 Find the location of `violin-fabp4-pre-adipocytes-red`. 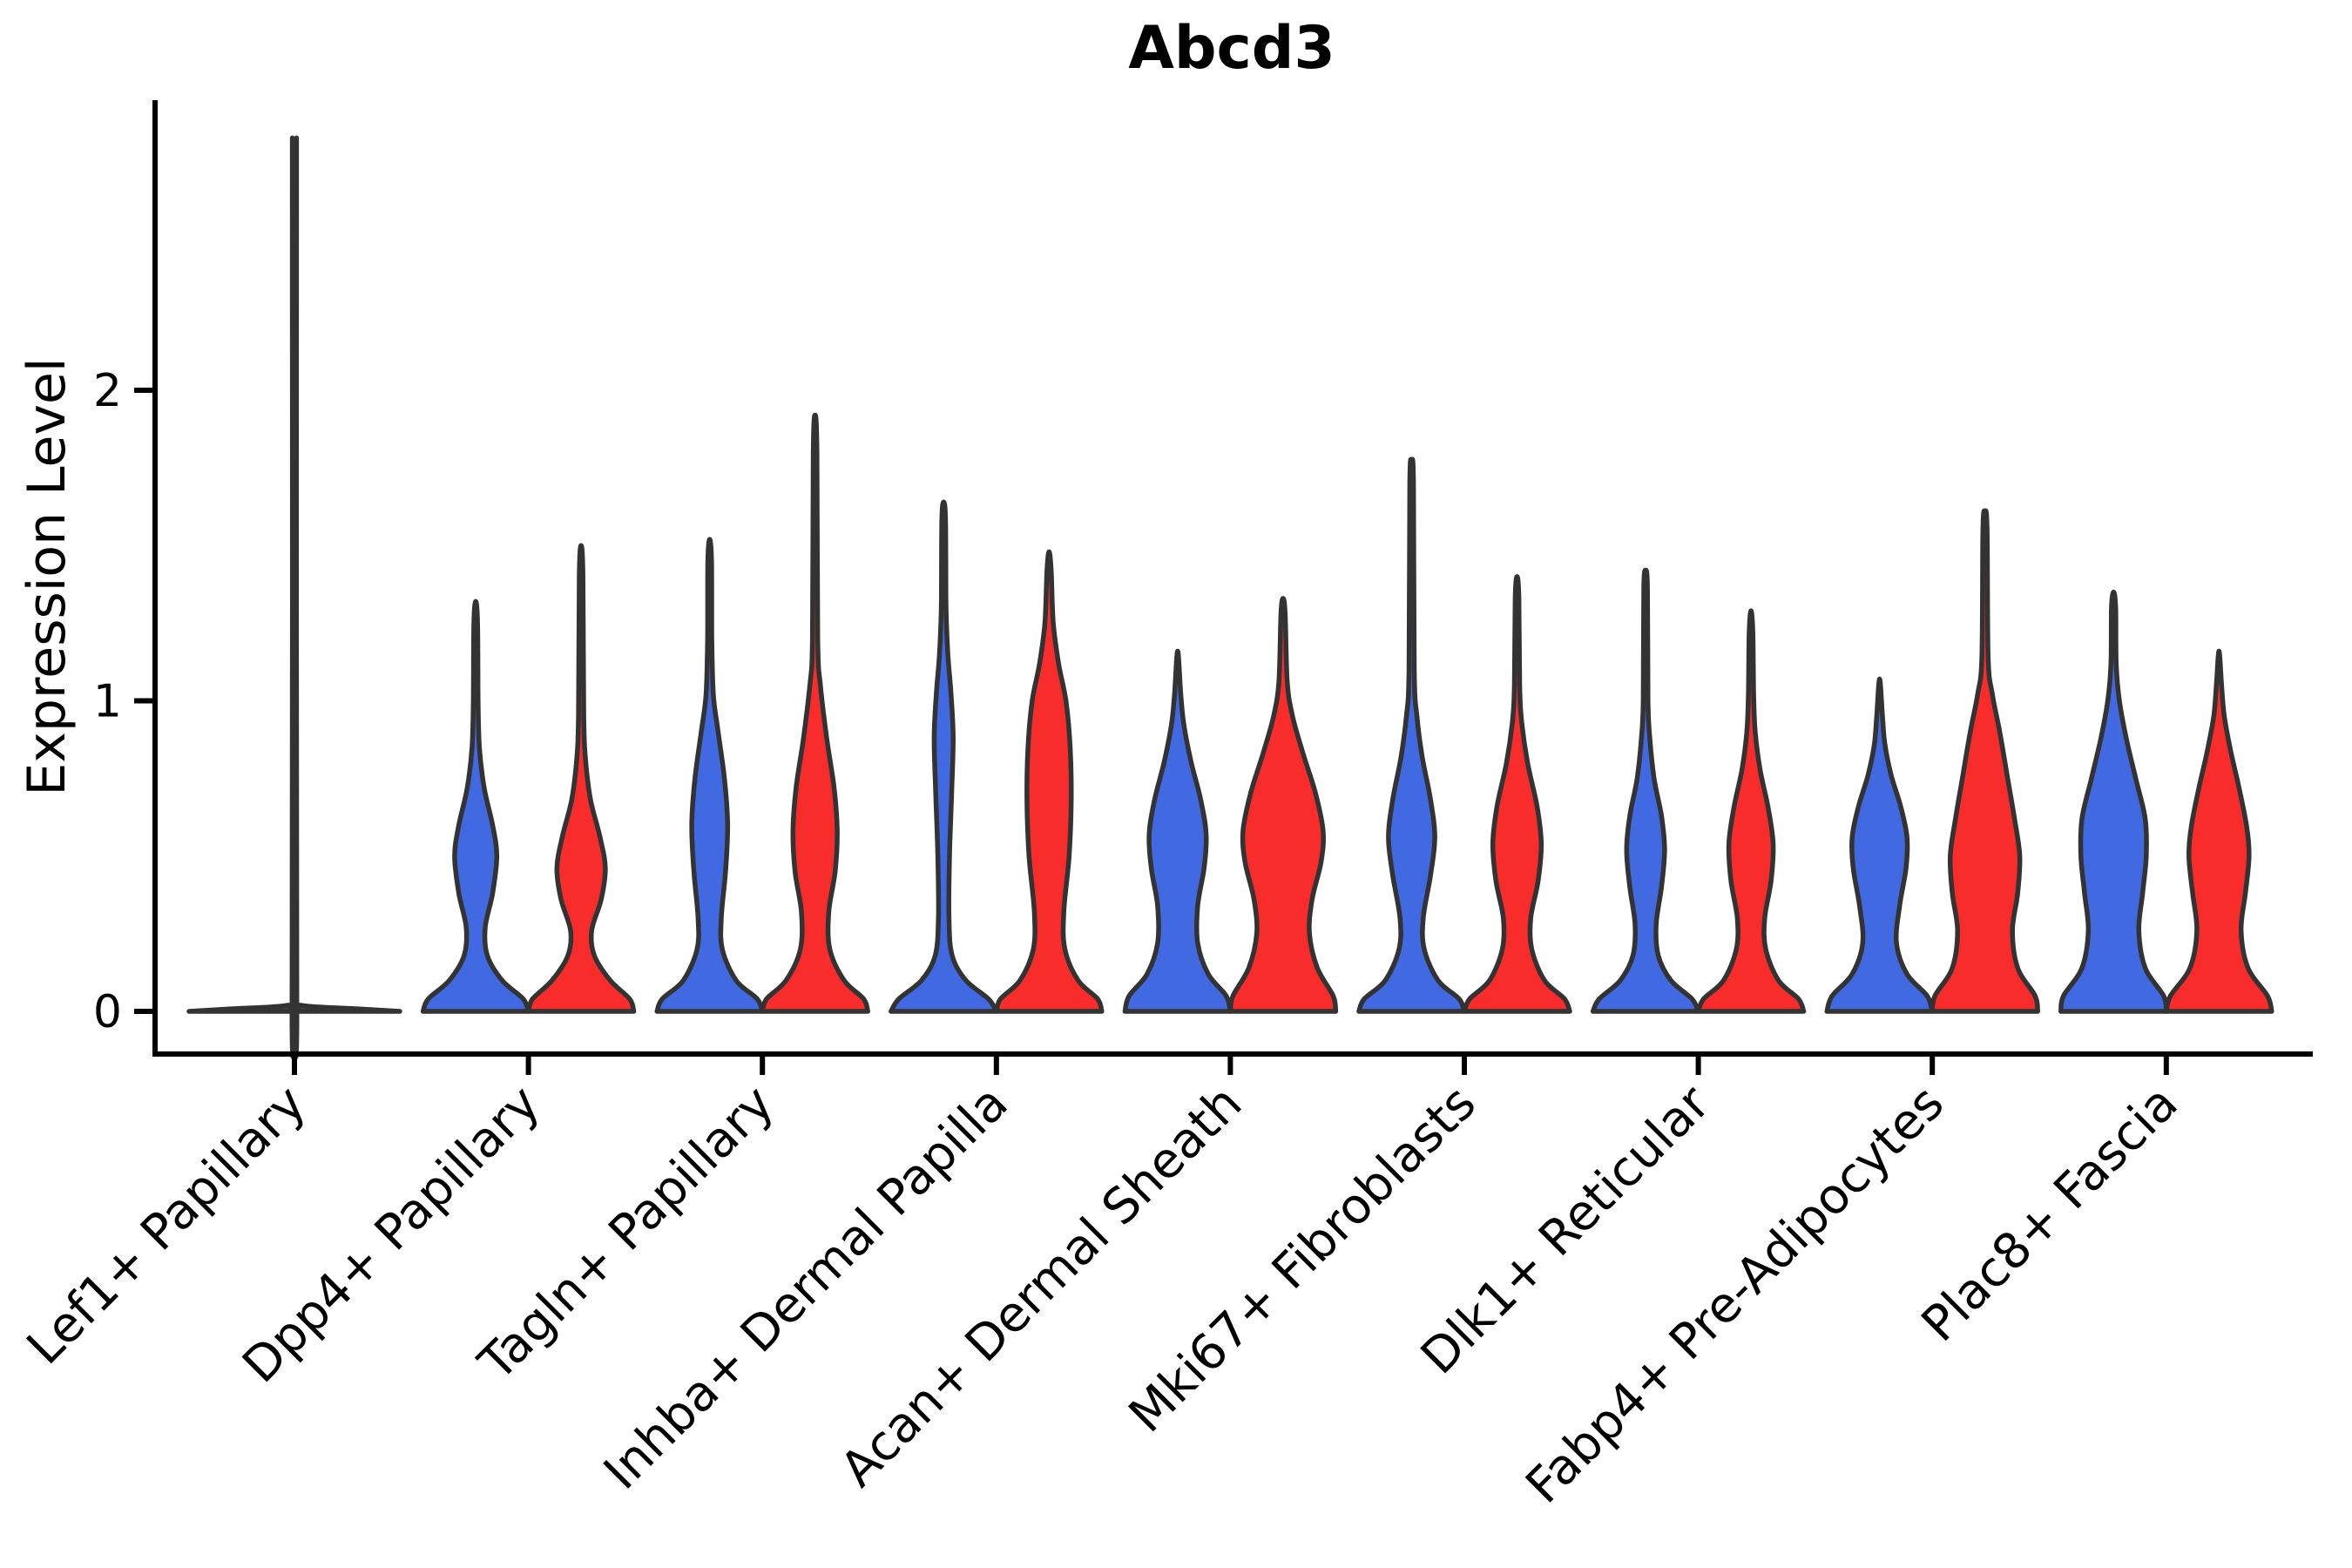

violin-fabp4-pre-adipocytes-red is located at coordinates (1985, 761).